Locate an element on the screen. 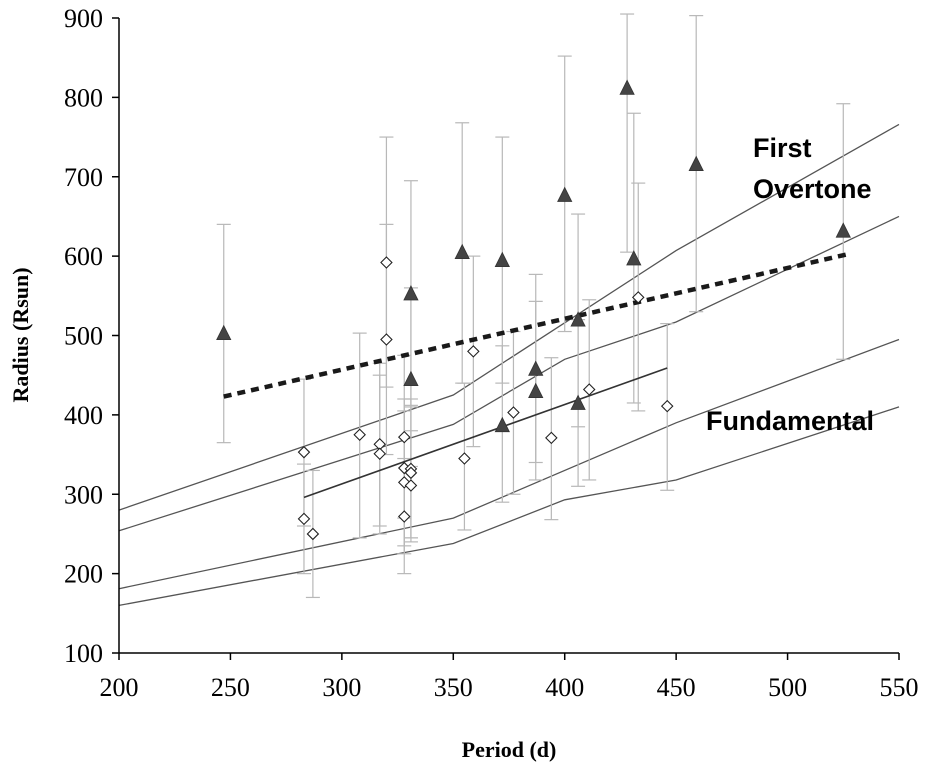 This screenshot has width=932, height=776. y-tick-label: 100 is located at coordinates (83, 653).